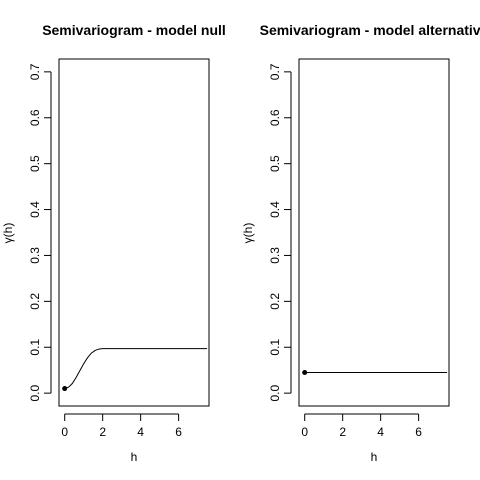 Image resolution: width=480 pixels, height=480 pixels. I want to click on chart-title: Semivariogram - model alternative, so click(370, 30).